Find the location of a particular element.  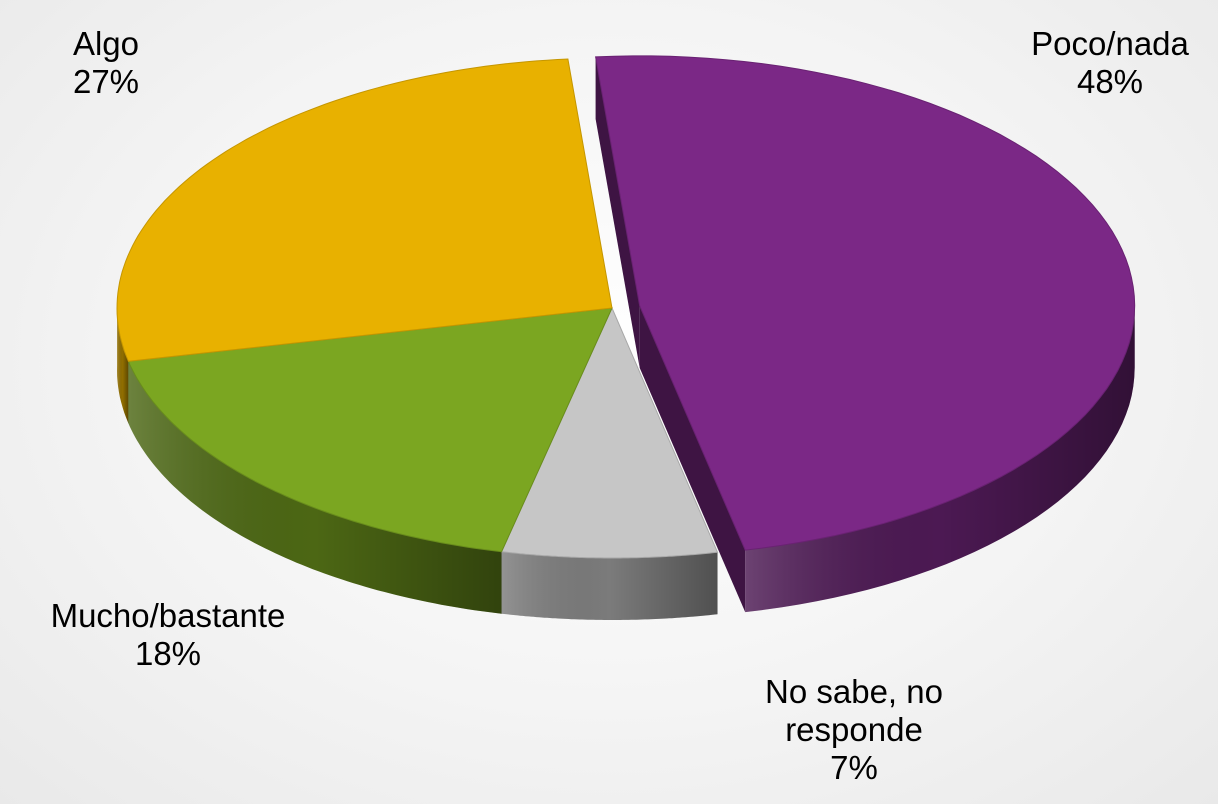

label-value-mucho-bastante: 18% is located at coordinates (168, 653).